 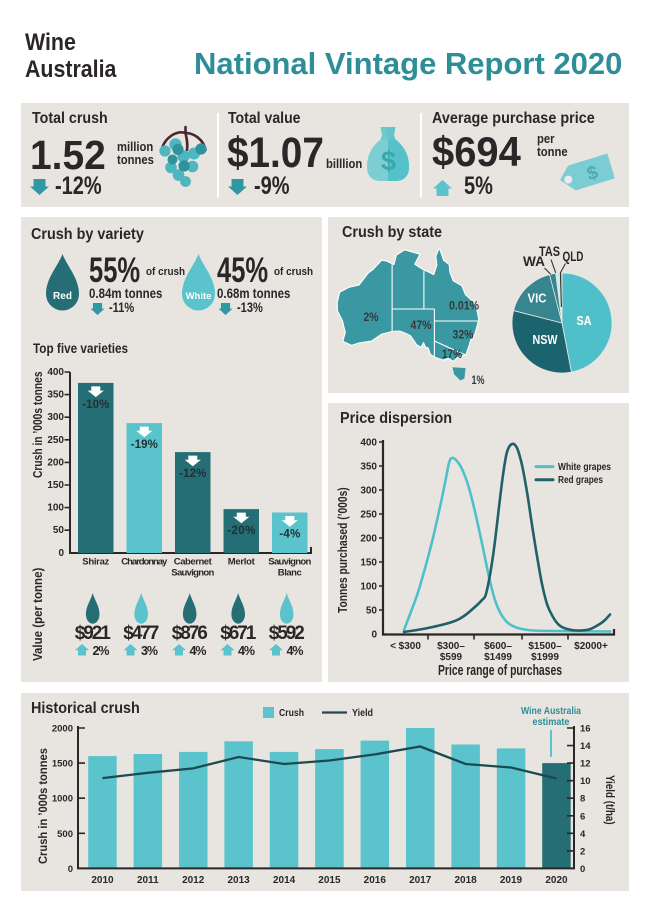 What do you see at coordinates (583, 834) in the screenshot?
I see `svg-text: 4` at bounding box center [583, 834].